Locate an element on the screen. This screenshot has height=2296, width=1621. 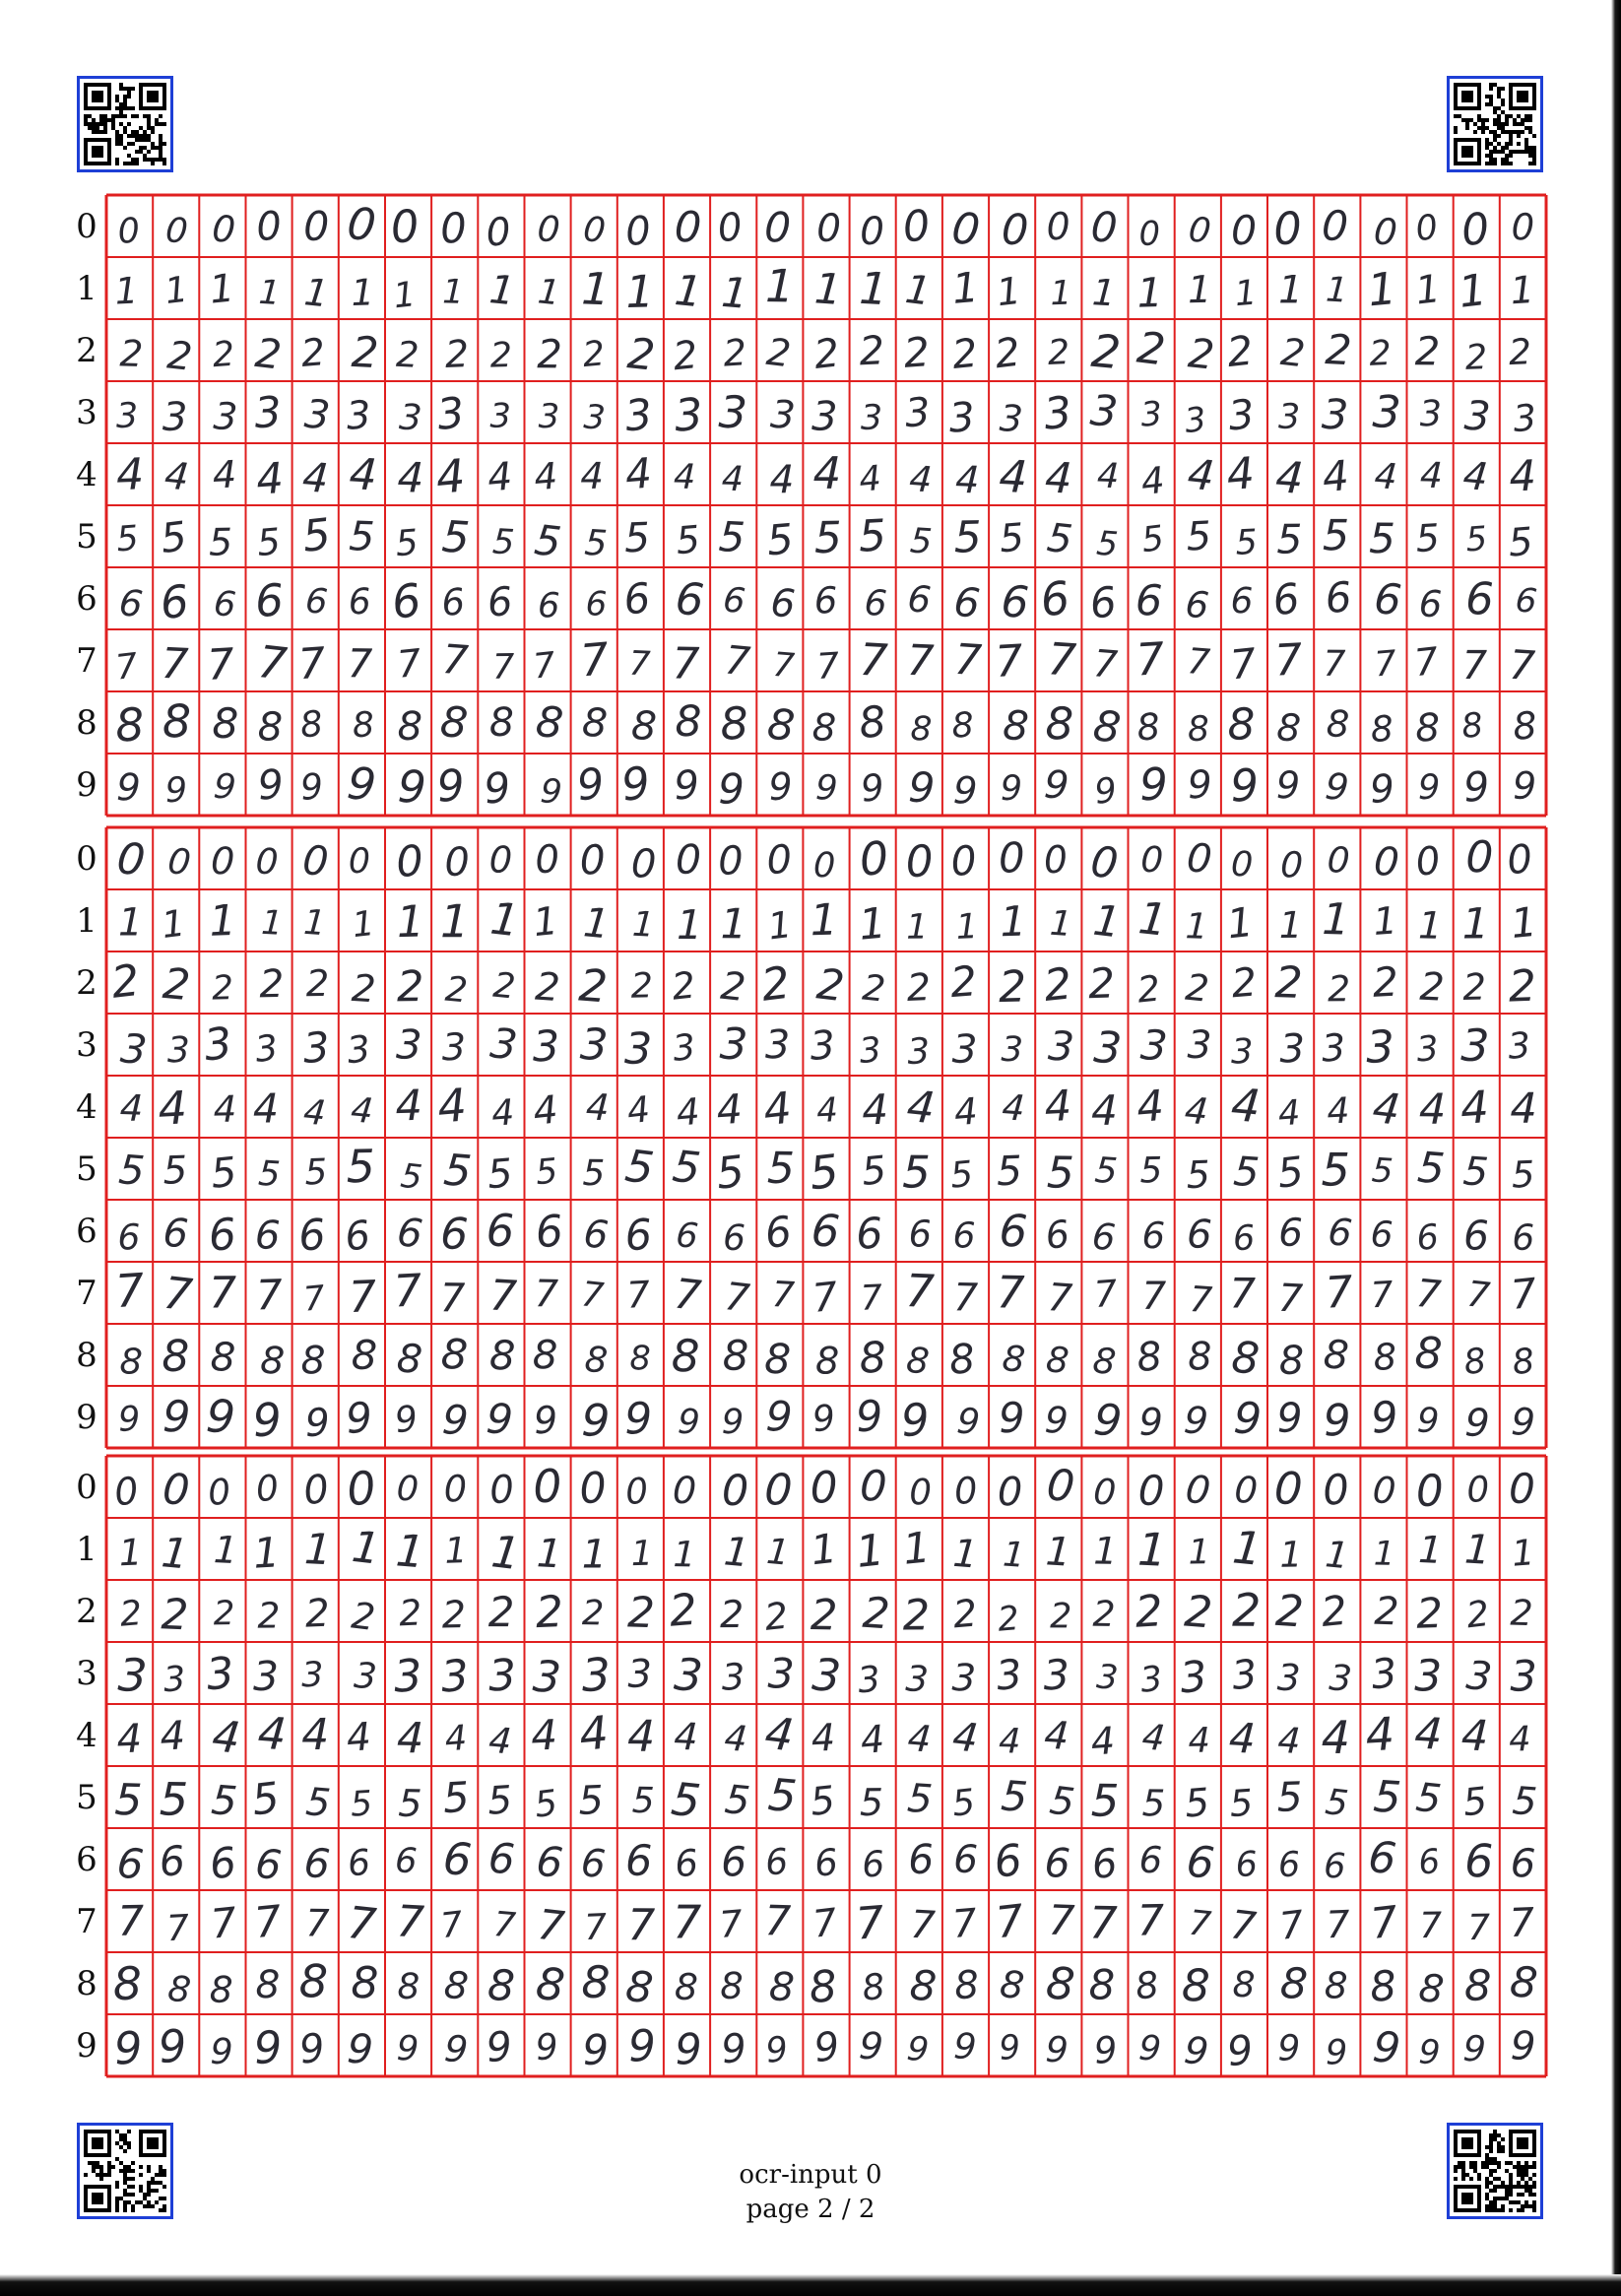
row-label: 6 is located at coordinates (86, 1231).